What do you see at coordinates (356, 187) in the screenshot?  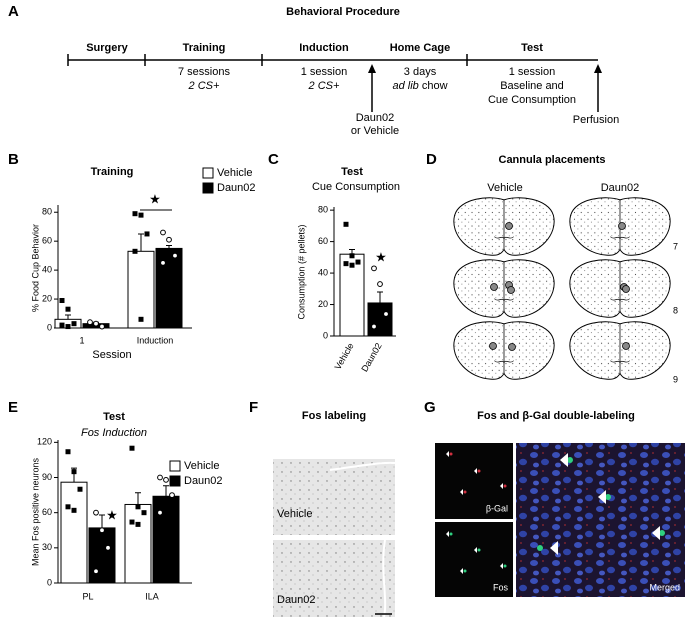 I see `chart-subtitle: Cue Consumption` at bounding box center [356, 187].